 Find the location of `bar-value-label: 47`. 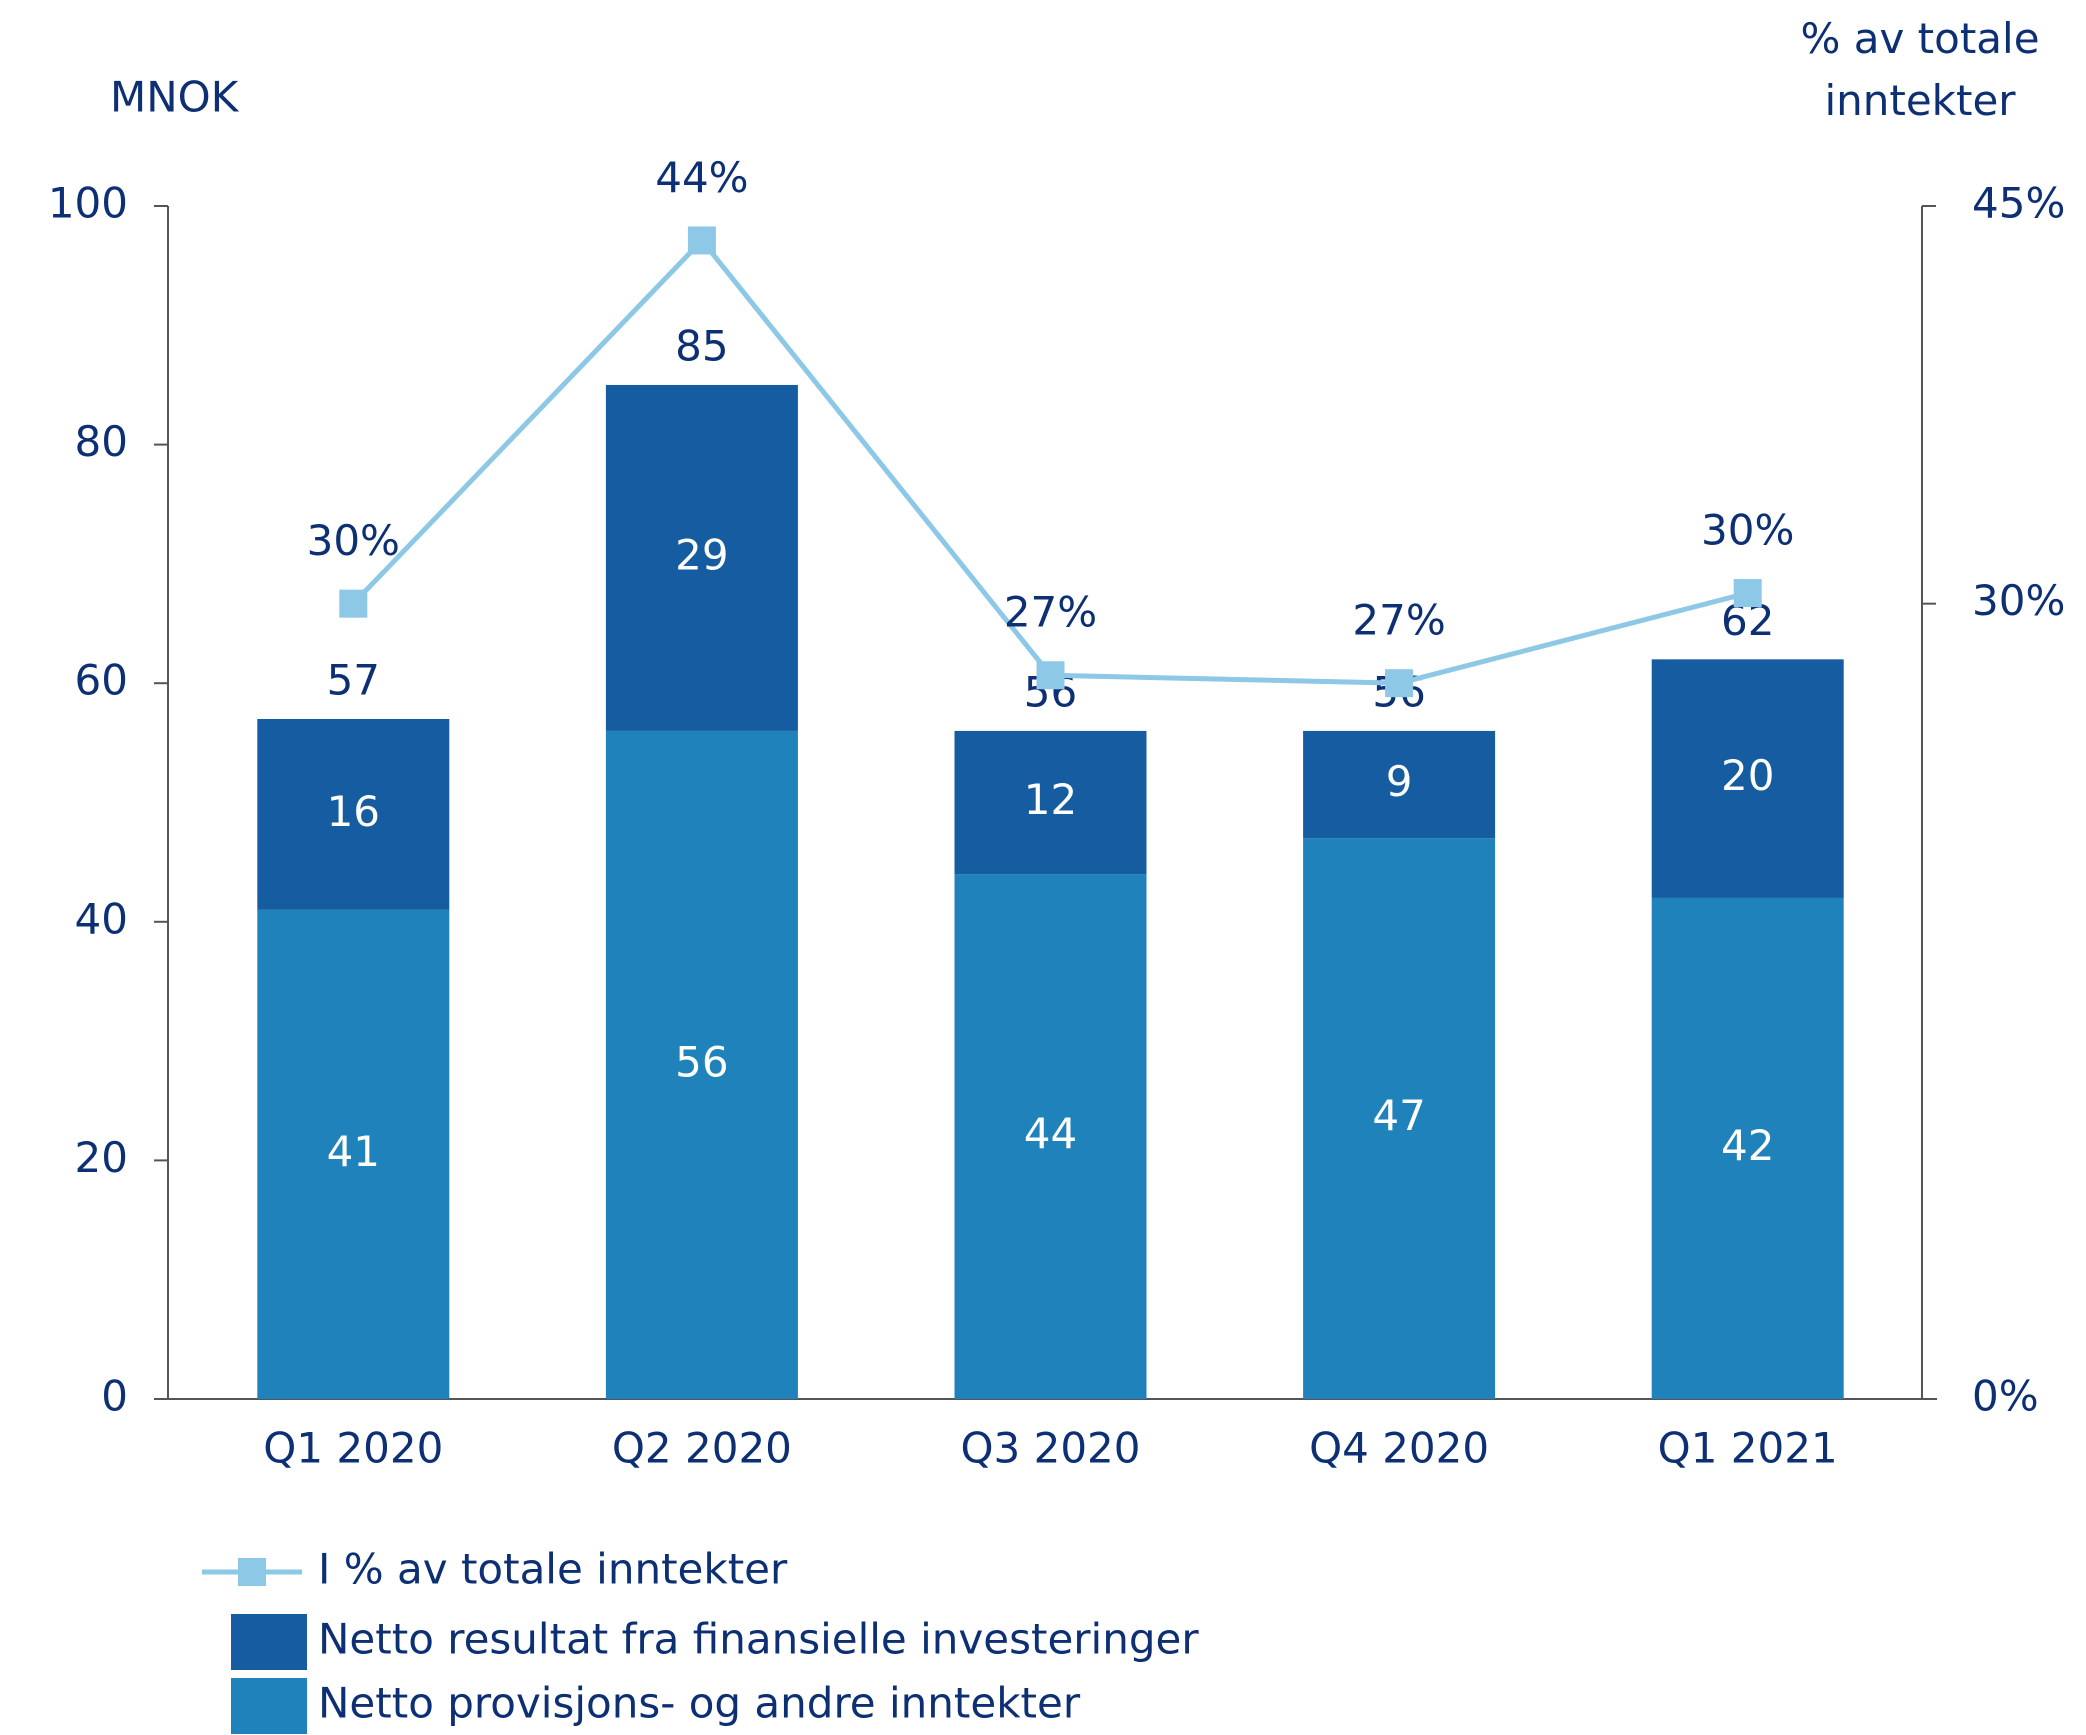

bar-value-label: 47 is located at coordinates (1398, 1115).